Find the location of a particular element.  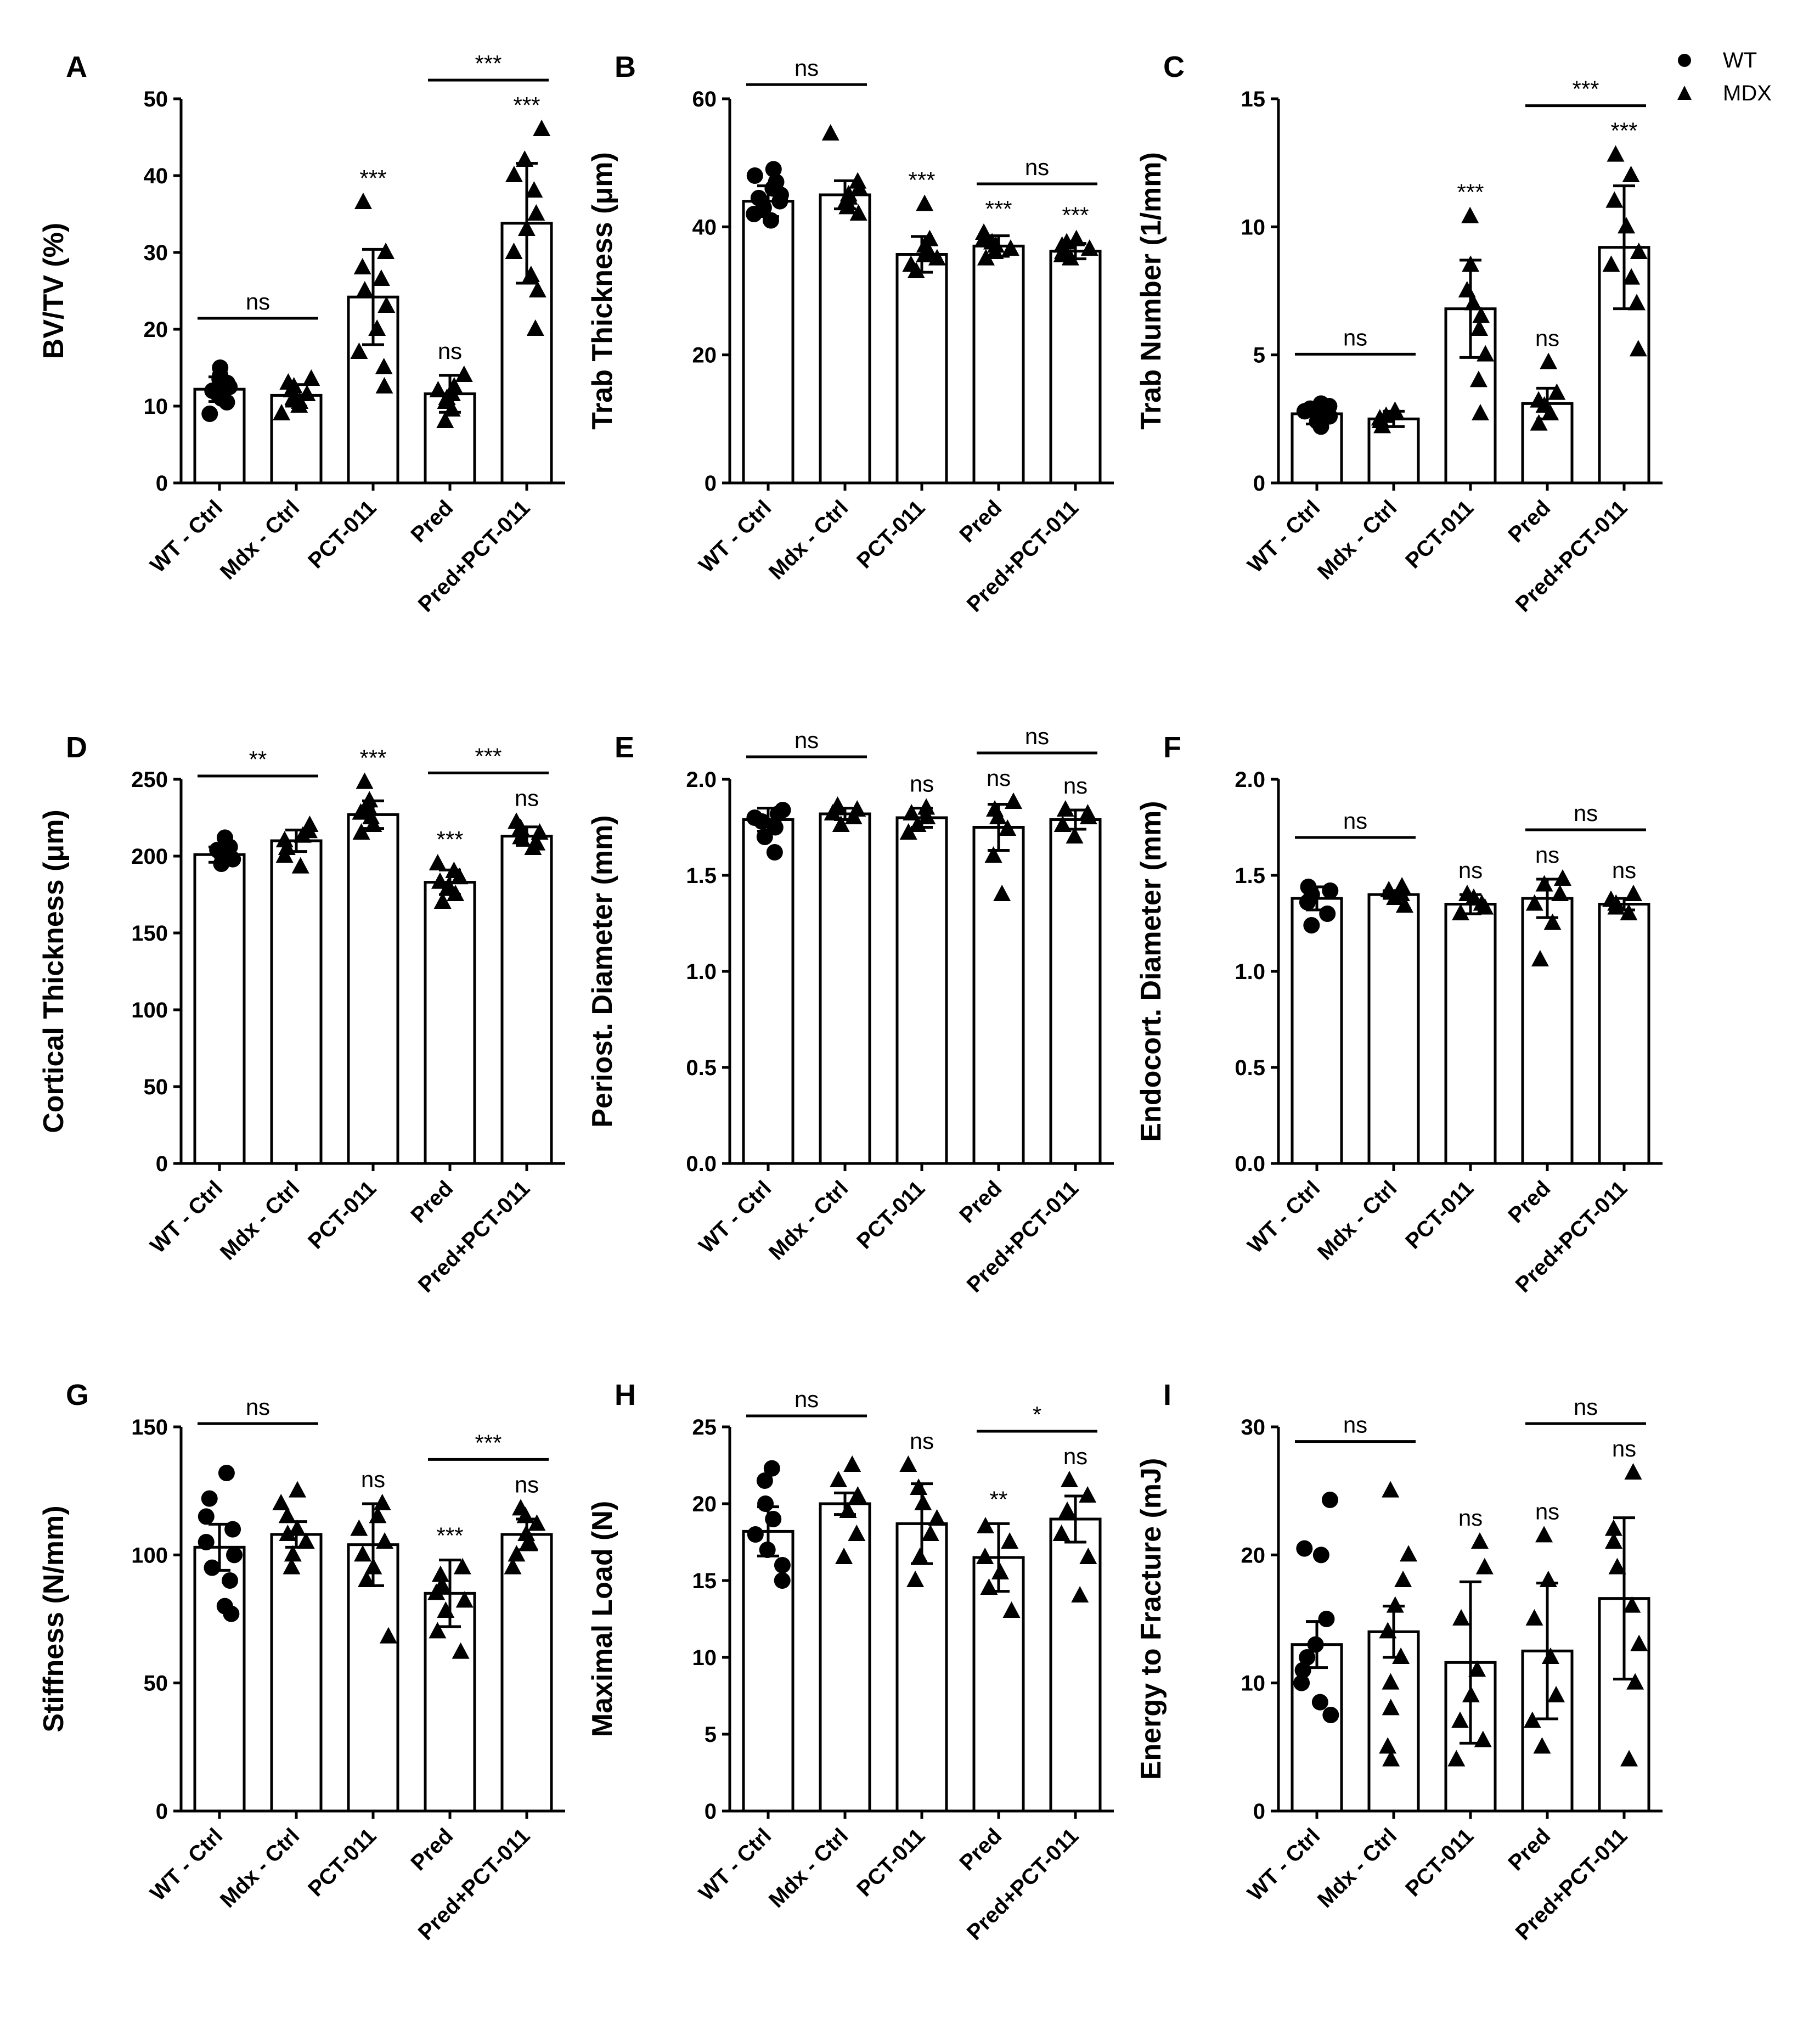

legend: WT MDX is located at coordinates (1736, 79).